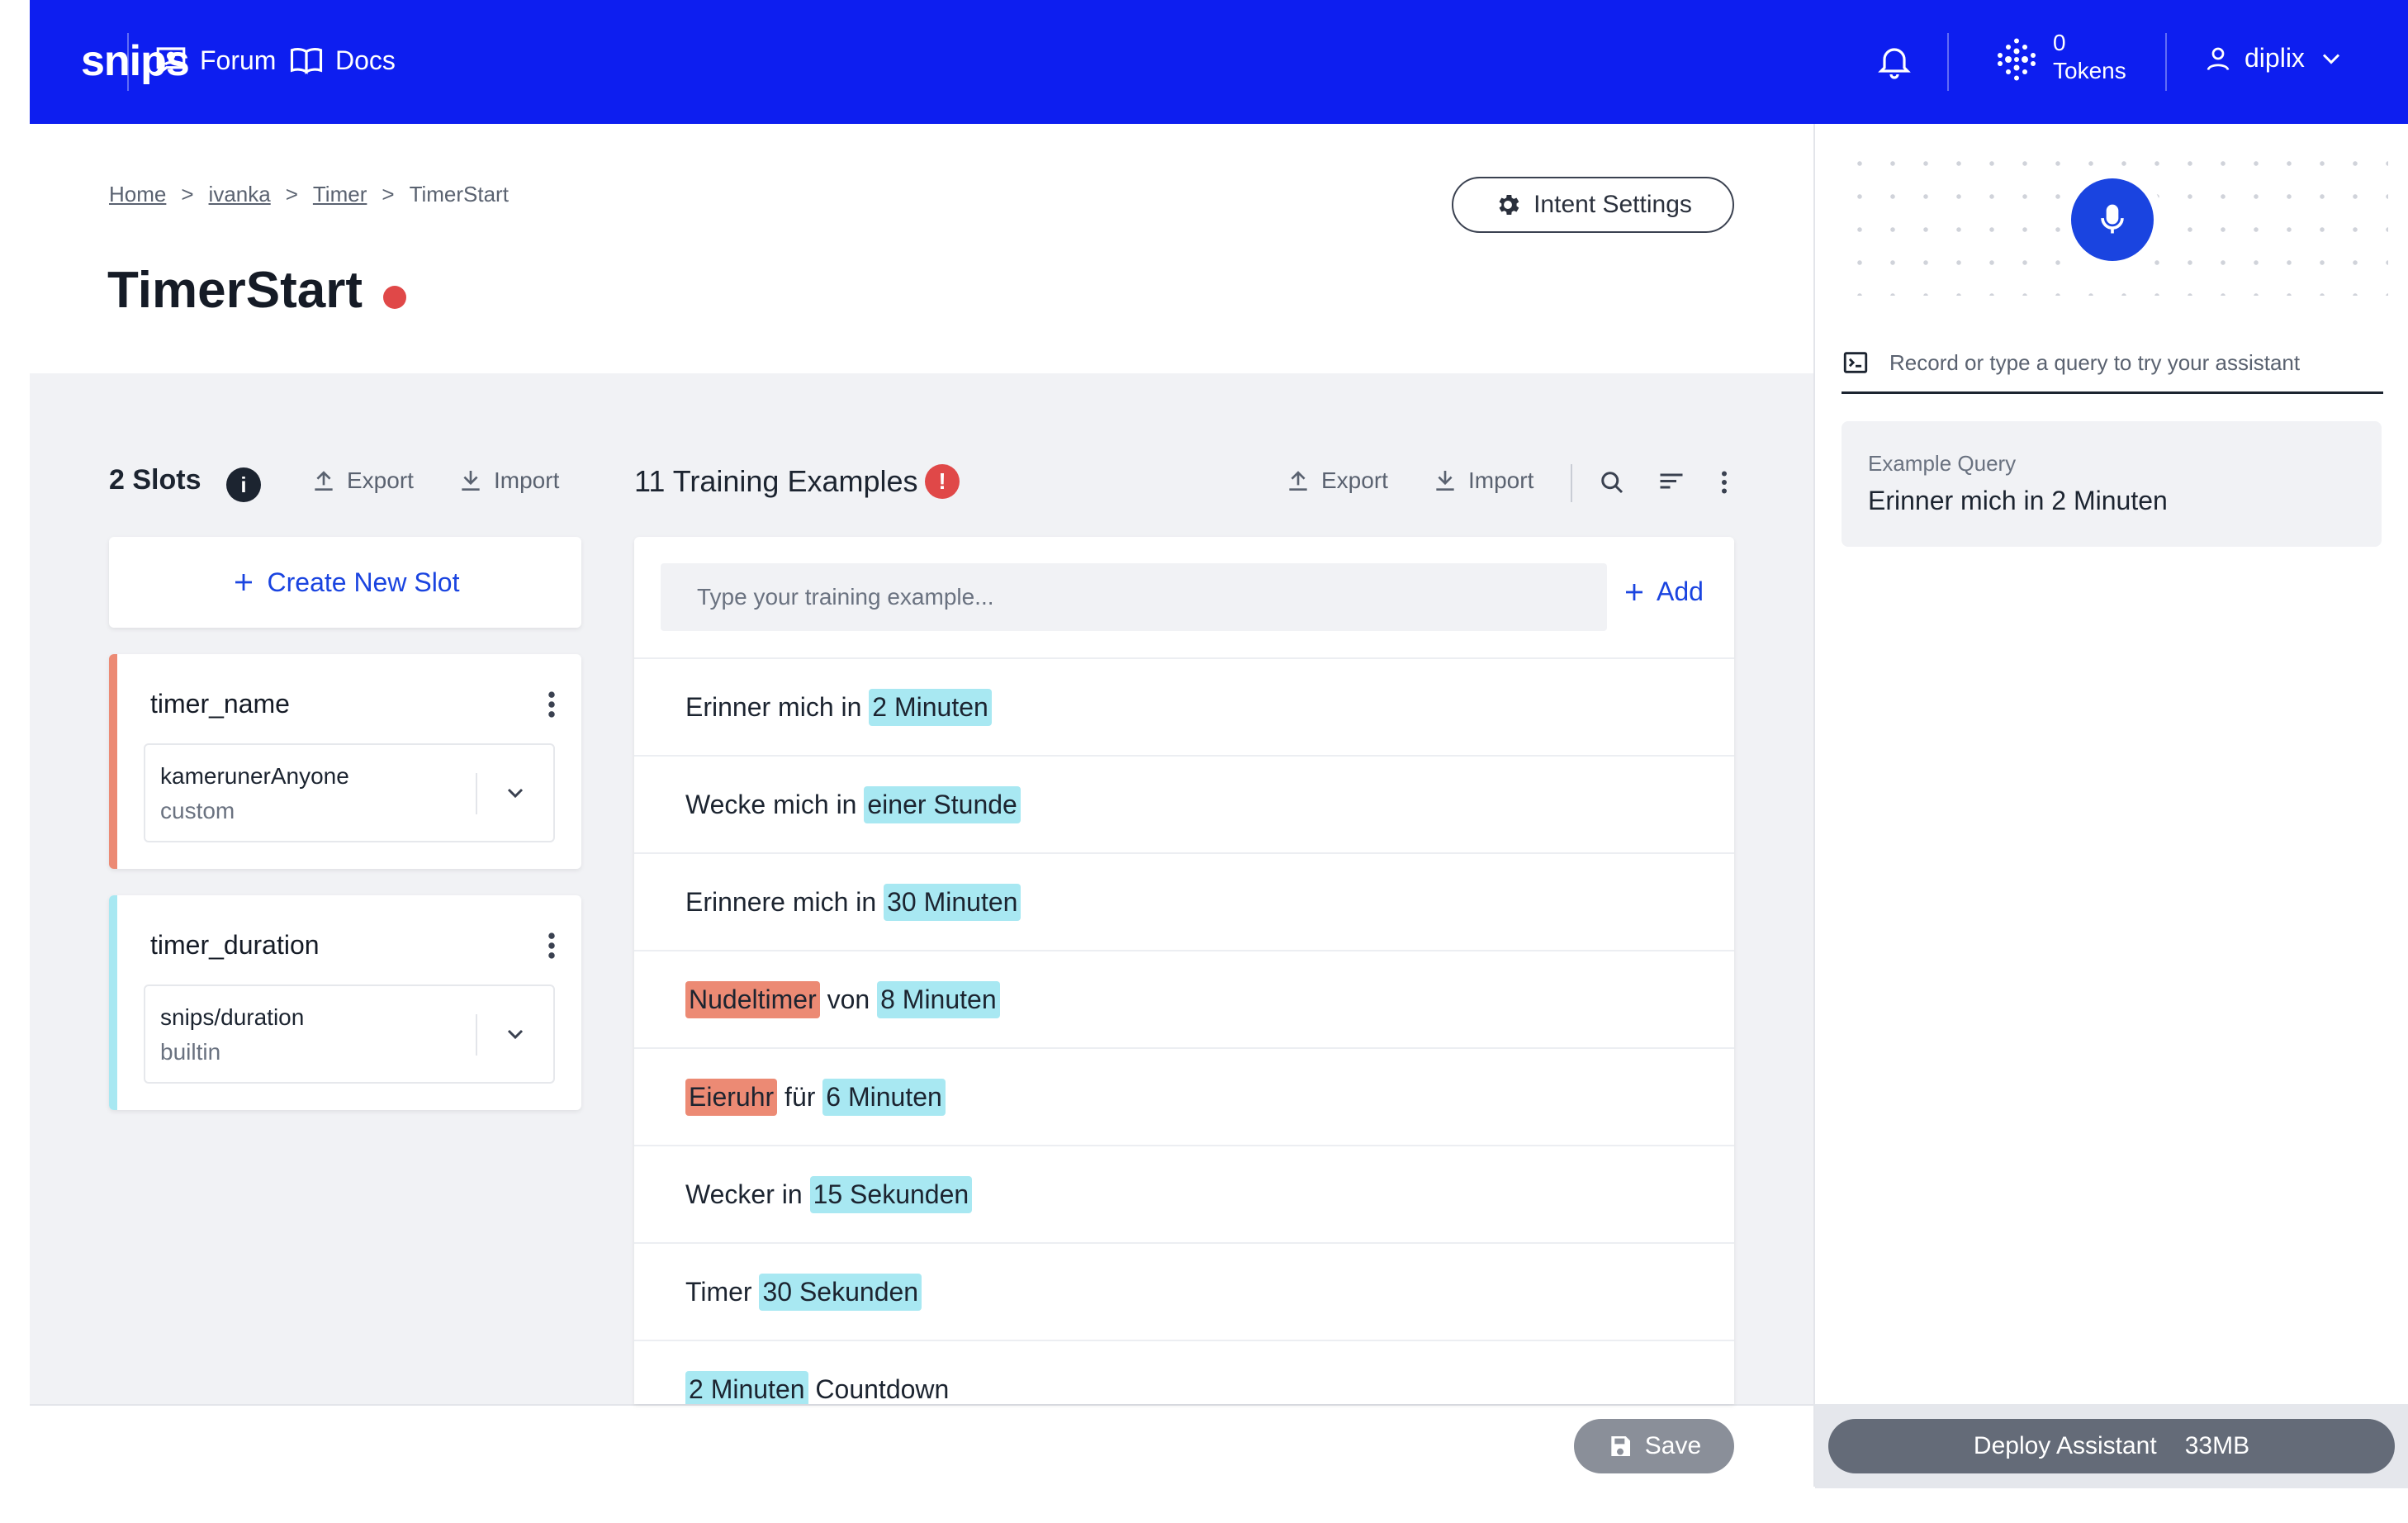  What do you see at coordinates (1184, 1372) in the screenshot?
I see `training-example-row: 2 Minuten Countdown` at bounding box center [1184, 1372].